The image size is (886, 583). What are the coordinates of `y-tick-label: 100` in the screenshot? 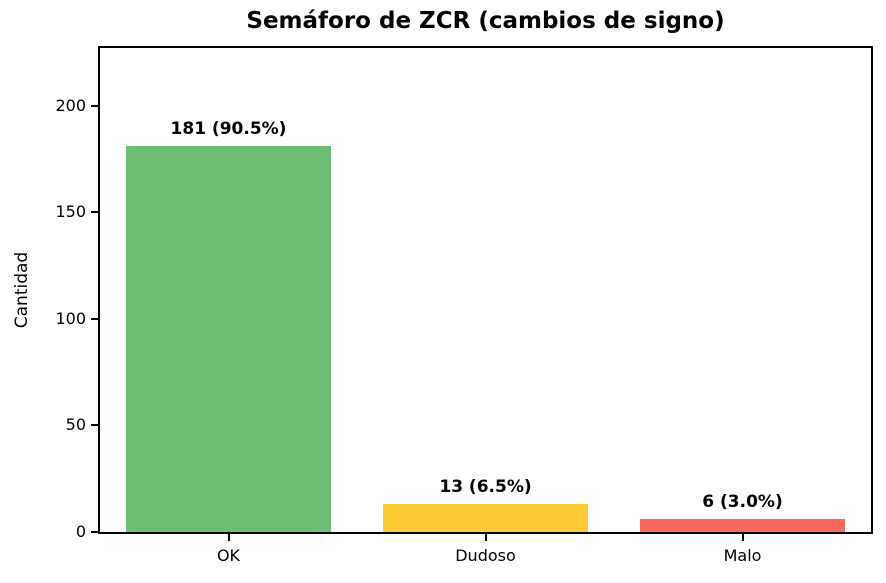 It's located at (70, 318).